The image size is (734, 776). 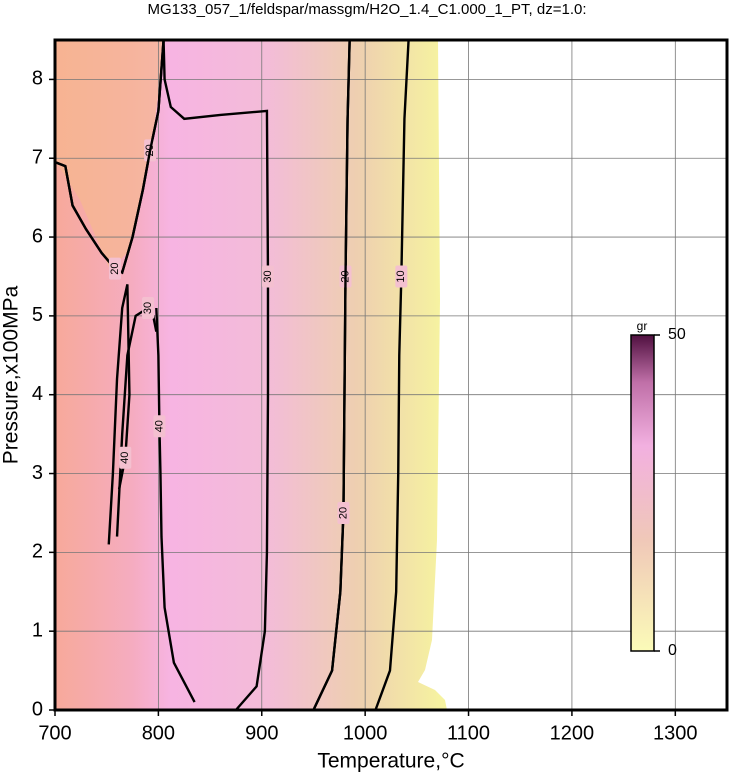 I want to click on x-tick-label: 1100, so click(x=468, y=733).